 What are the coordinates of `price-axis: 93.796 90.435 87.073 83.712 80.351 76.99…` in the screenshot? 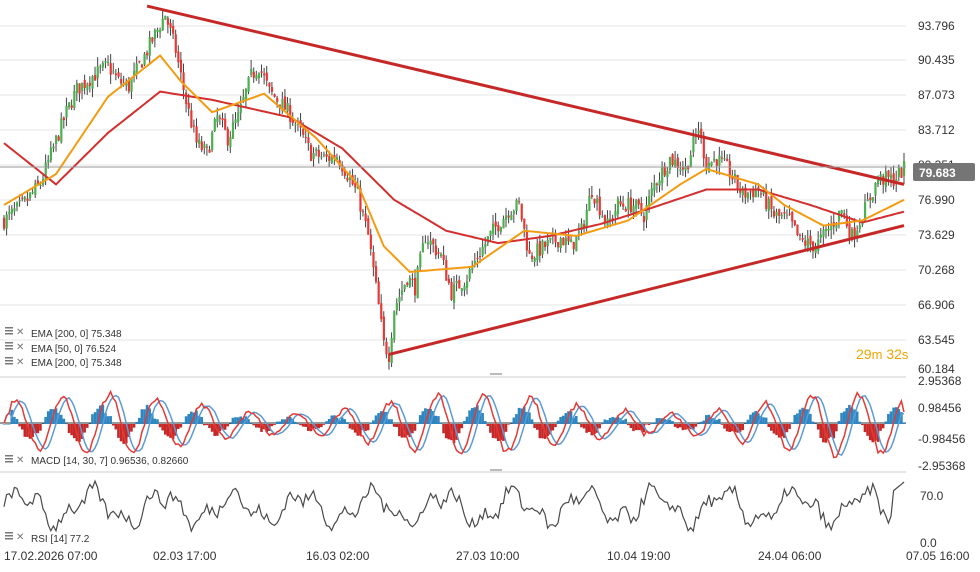 It's located at (936, 197).